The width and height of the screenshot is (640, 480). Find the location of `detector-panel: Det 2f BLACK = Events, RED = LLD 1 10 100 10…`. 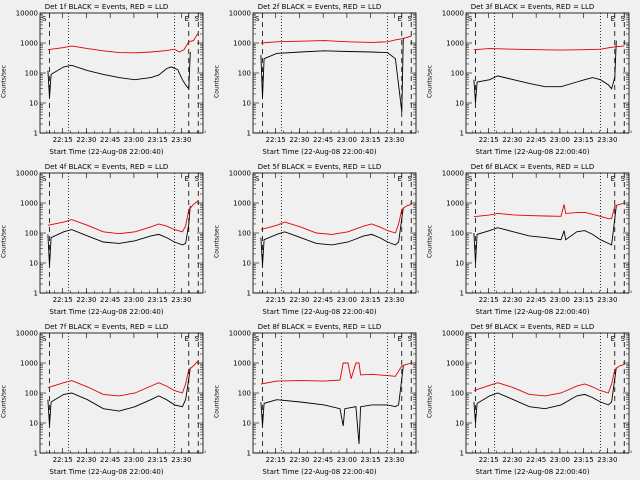

detector-panel: Det 2f BLACK = Events, RED = LLD 1 10 100 10… is located at coordinates (319, 80).